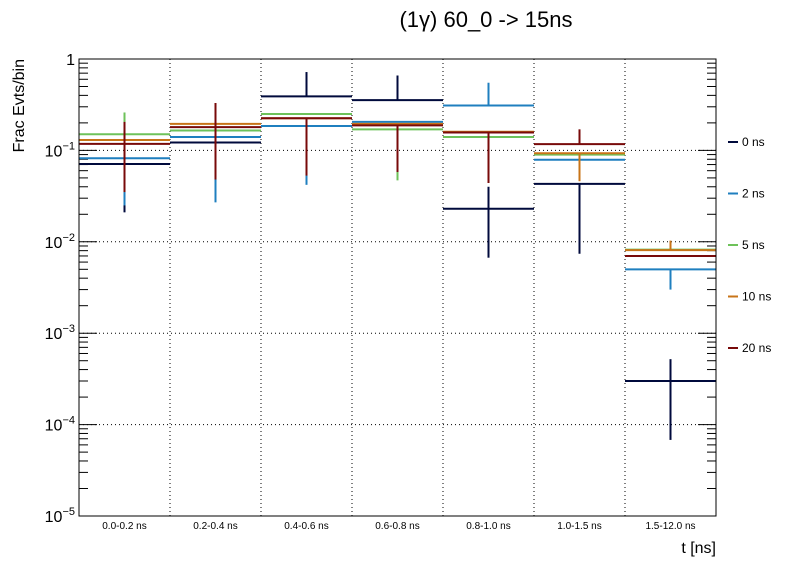  What do you see at coordinates (488, 526) in the screenshot?
I see `x-tick-label: 0.8-1.0 ns` at bounding box center [488, 526].